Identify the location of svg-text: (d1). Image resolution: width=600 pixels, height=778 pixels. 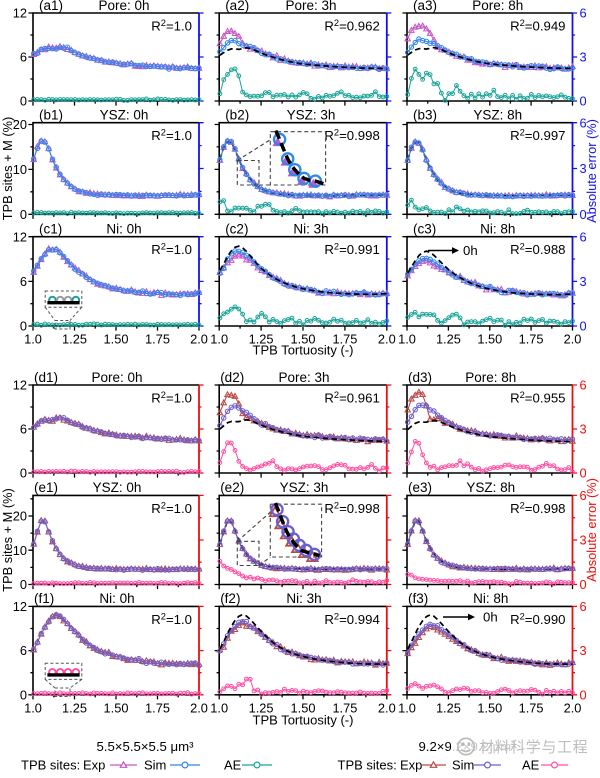
(46, 377).